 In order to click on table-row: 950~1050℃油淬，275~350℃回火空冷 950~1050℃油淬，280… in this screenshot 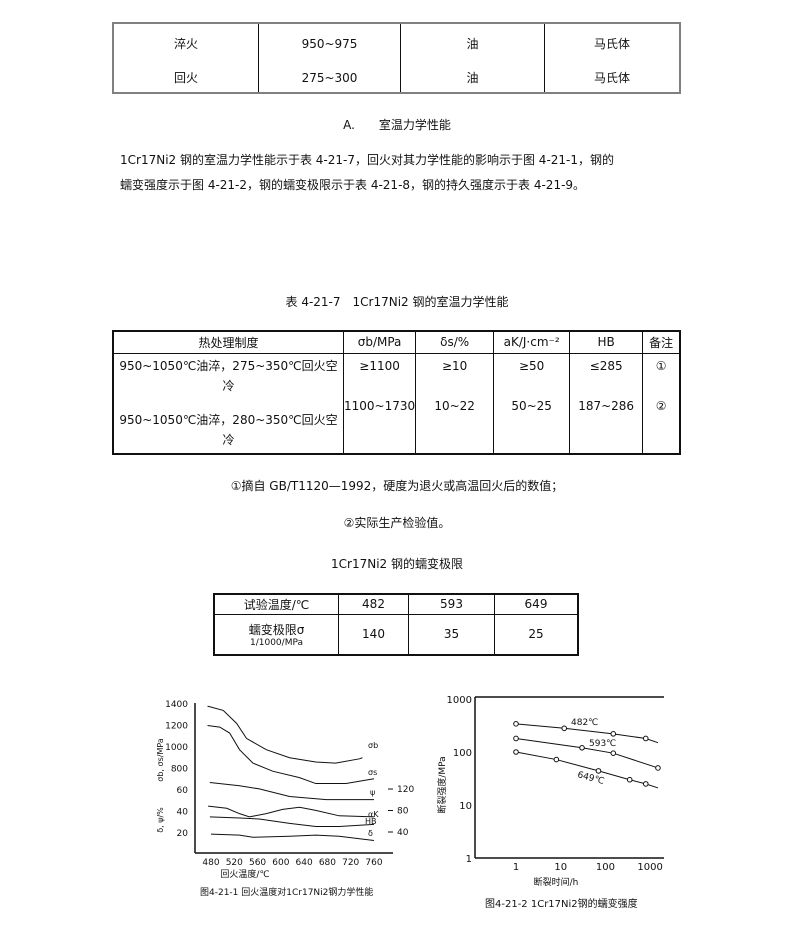, I will do `click(396, 403)`.